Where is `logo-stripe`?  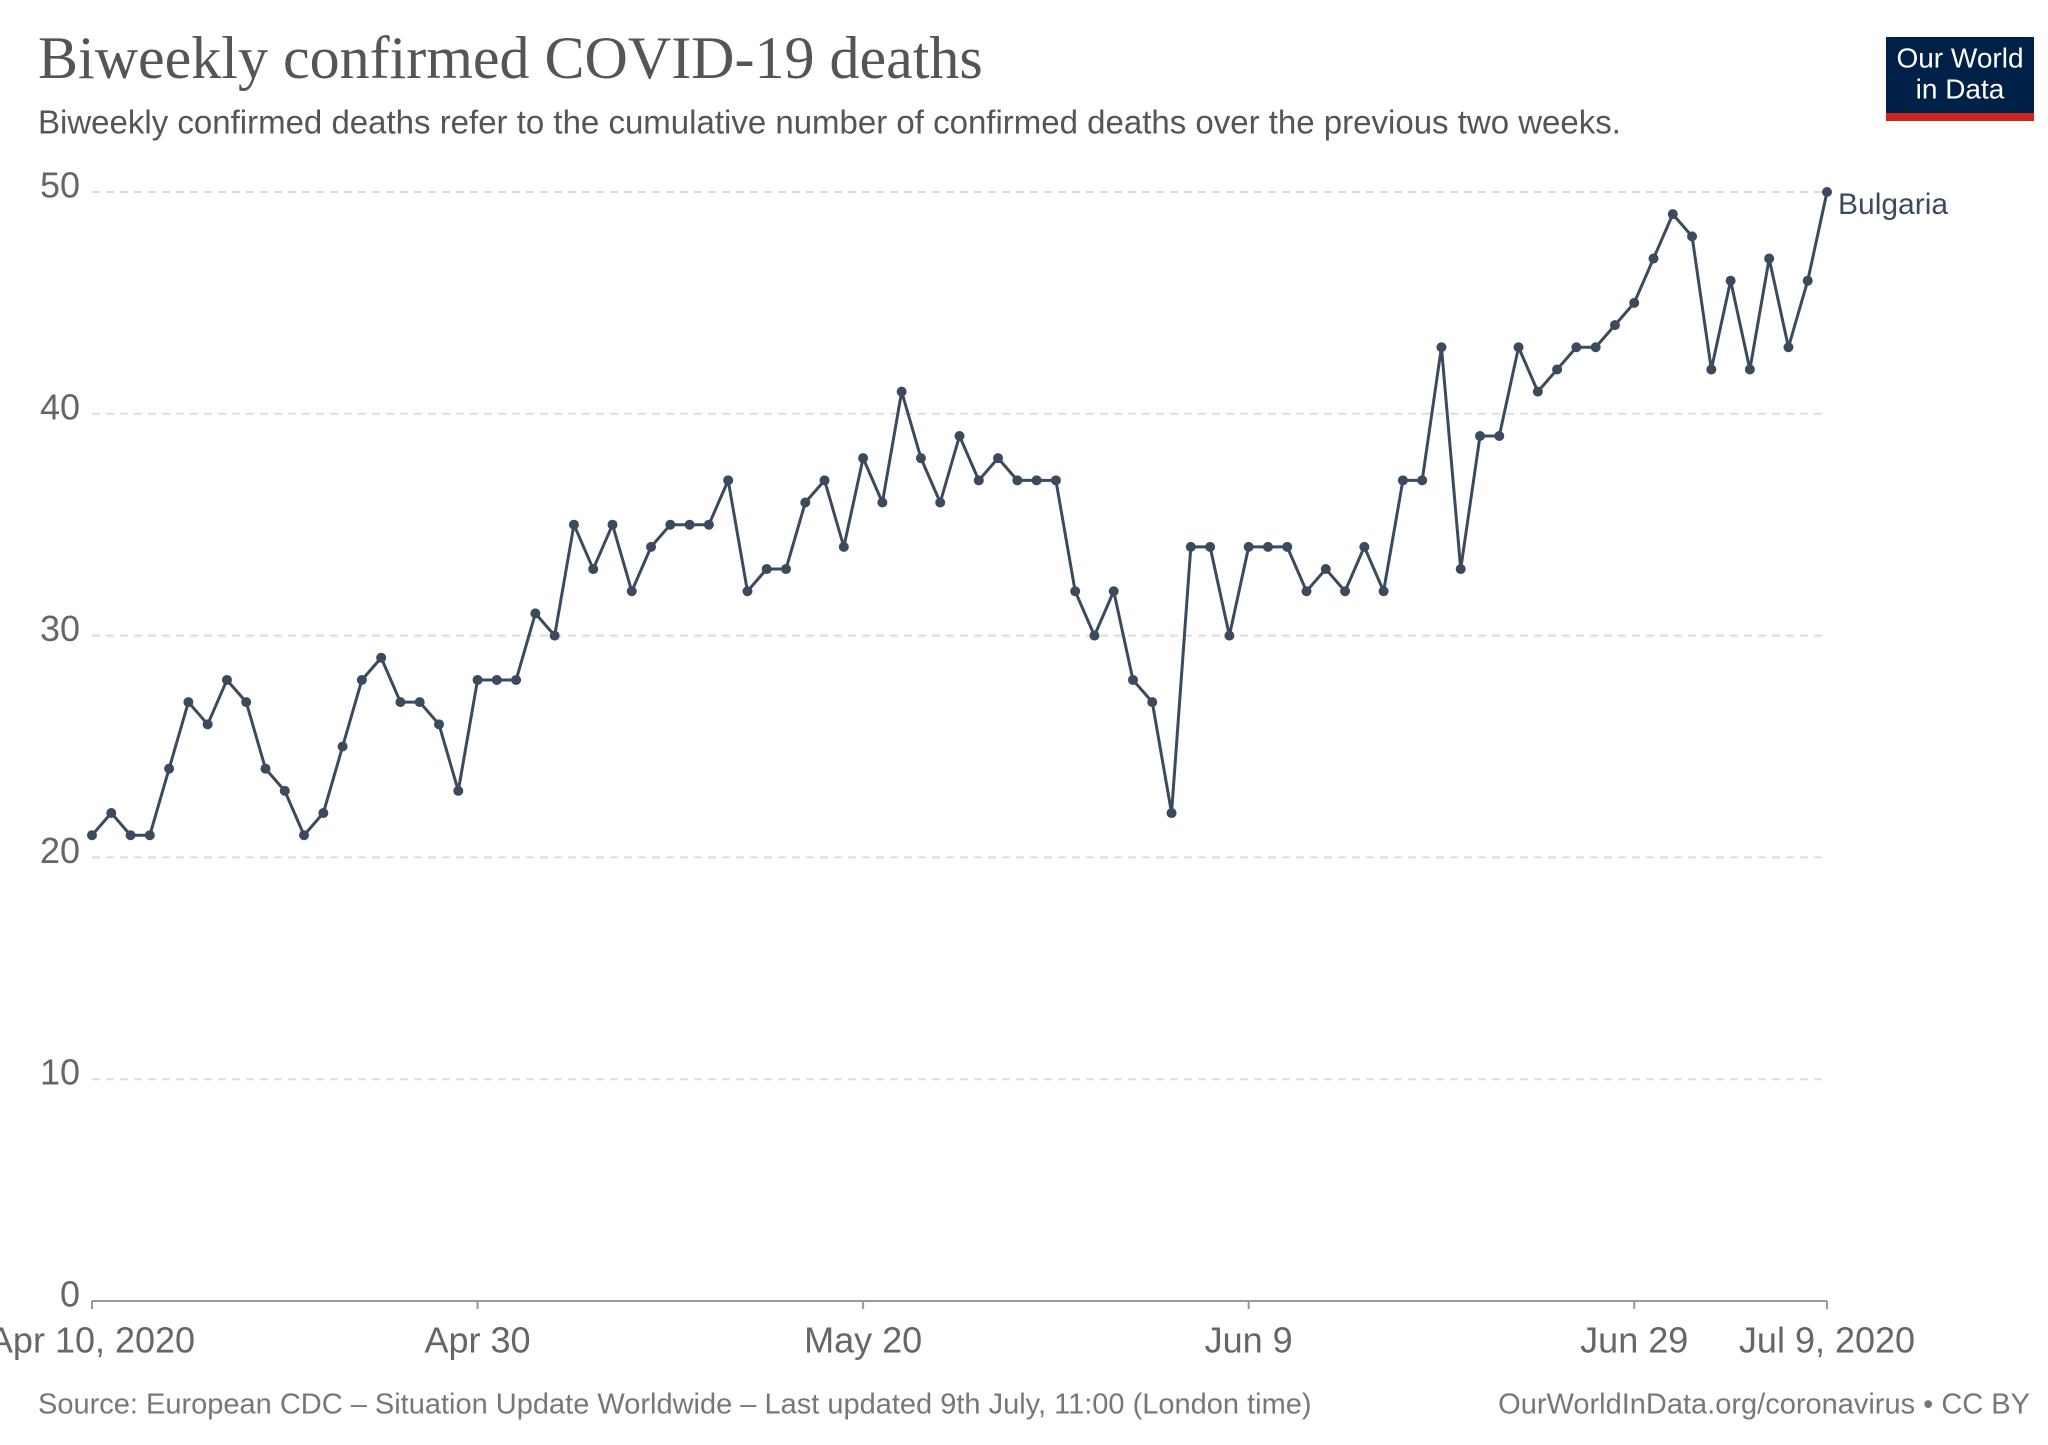 logo-stripe is located at coordinates (1960, 117).